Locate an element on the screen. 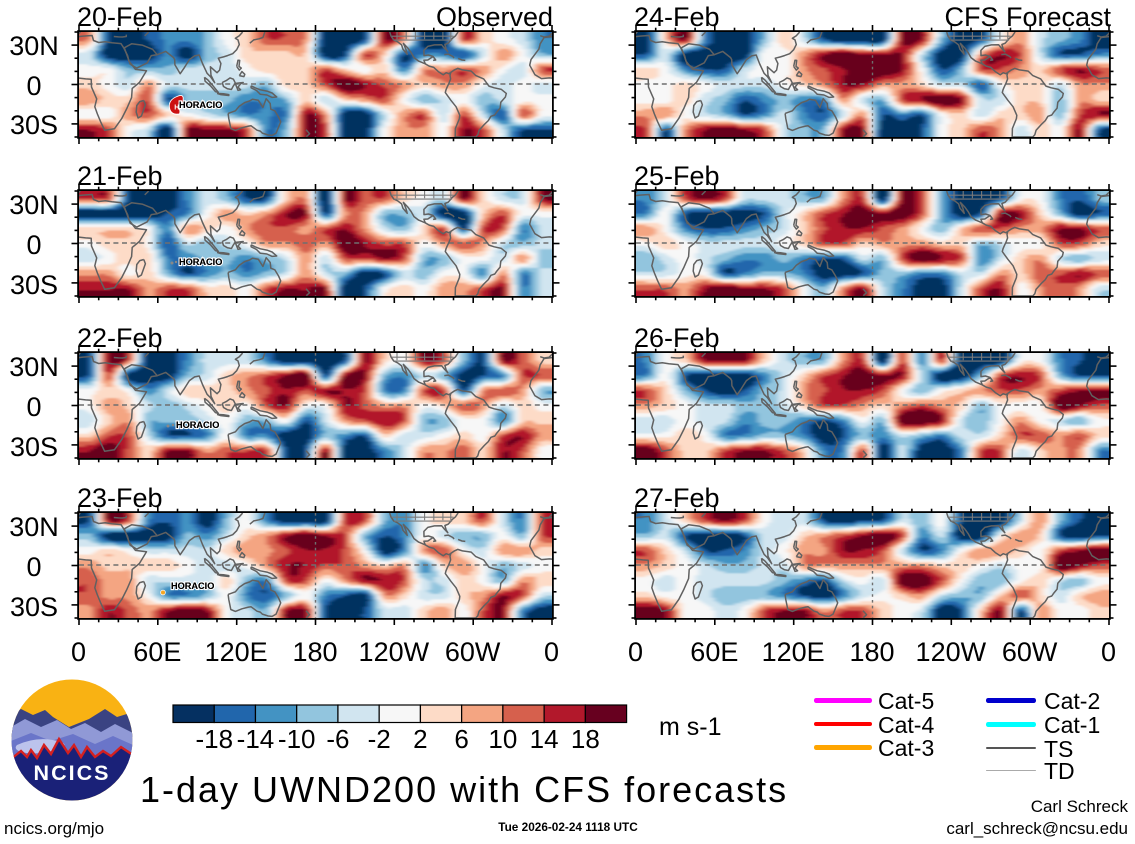 Image resolution: width=1135 pixels, height=844 pixels. svg-text: H is located at coordinates (176, 107).